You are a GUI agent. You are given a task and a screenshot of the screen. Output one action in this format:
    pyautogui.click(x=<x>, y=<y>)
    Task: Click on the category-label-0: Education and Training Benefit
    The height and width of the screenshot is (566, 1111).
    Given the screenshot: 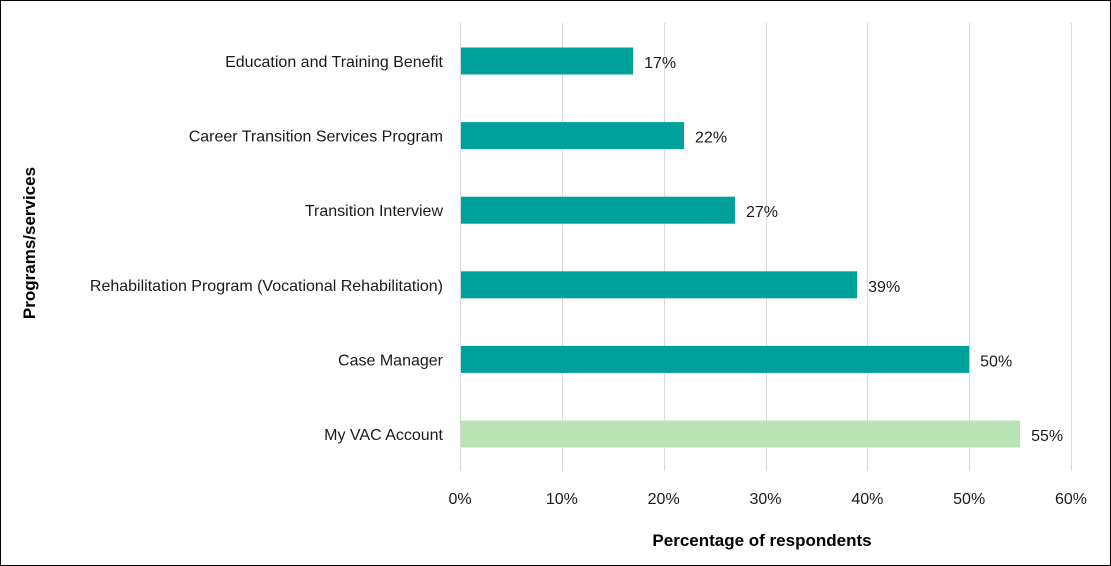 What is the action you would take?
    pyautogui.click(x=334, y=62)
    